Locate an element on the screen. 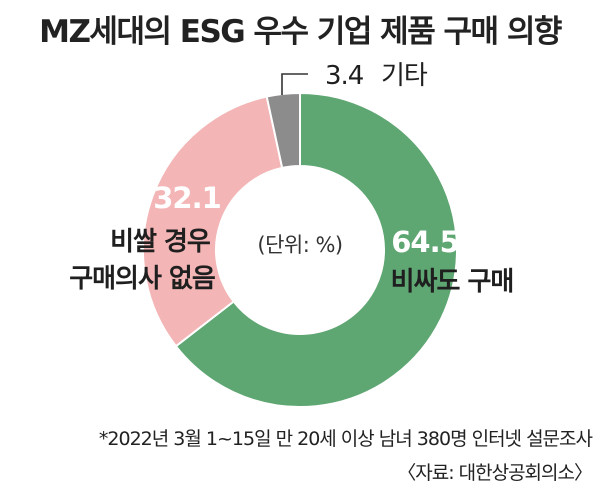 This screenshot has height=495, width=600. slice-value-no-intent: 32.1 is located at coordinates (187, 198).